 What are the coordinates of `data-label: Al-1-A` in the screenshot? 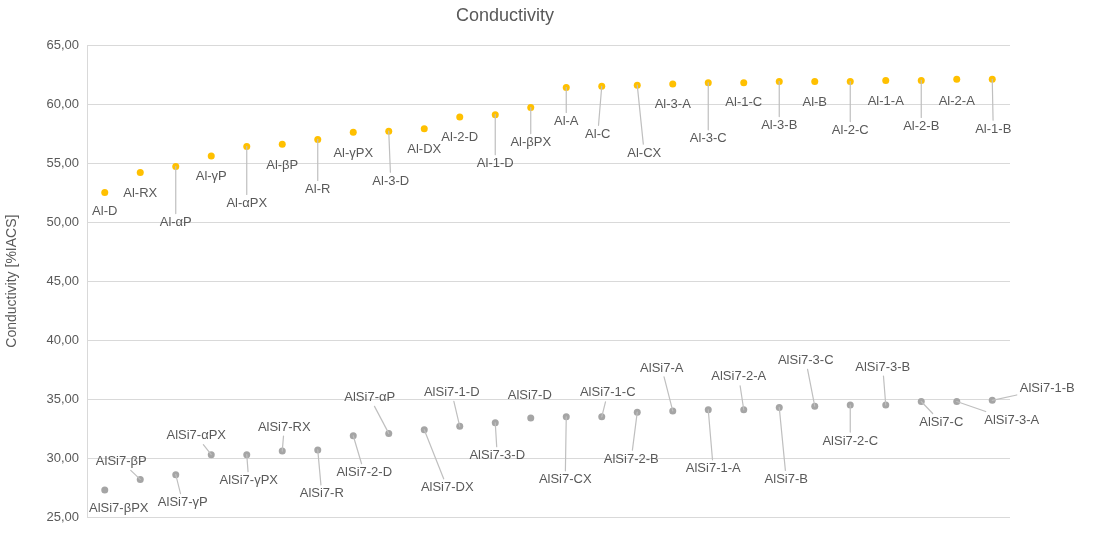 It's located at (886, 100).